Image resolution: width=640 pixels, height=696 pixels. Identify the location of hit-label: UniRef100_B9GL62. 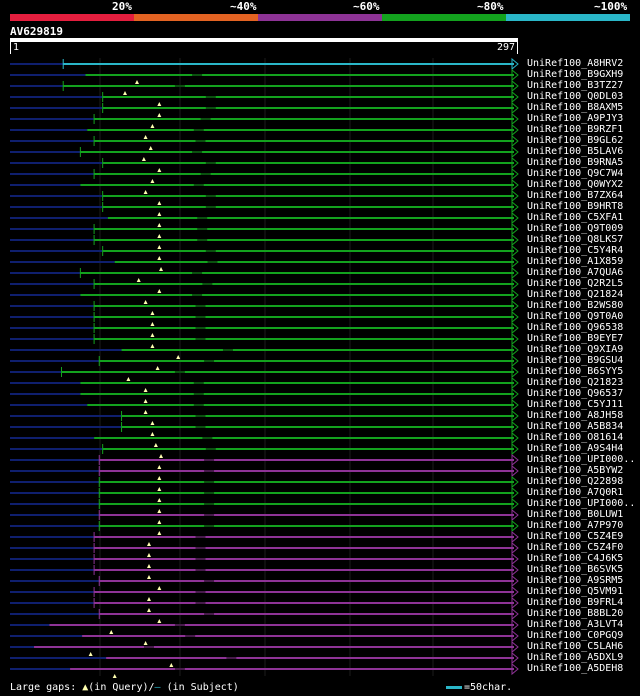
(575, 140).